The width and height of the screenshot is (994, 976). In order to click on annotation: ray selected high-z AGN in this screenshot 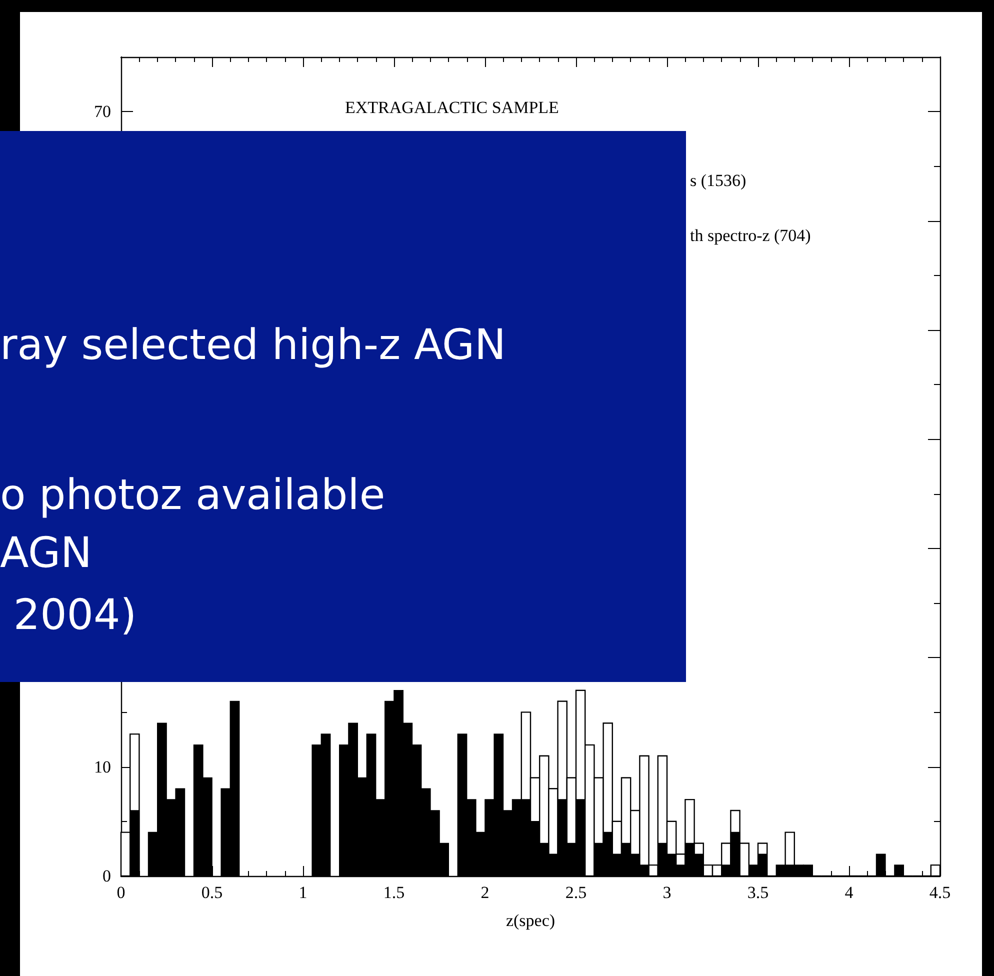, I will do `click(253, 345)`.